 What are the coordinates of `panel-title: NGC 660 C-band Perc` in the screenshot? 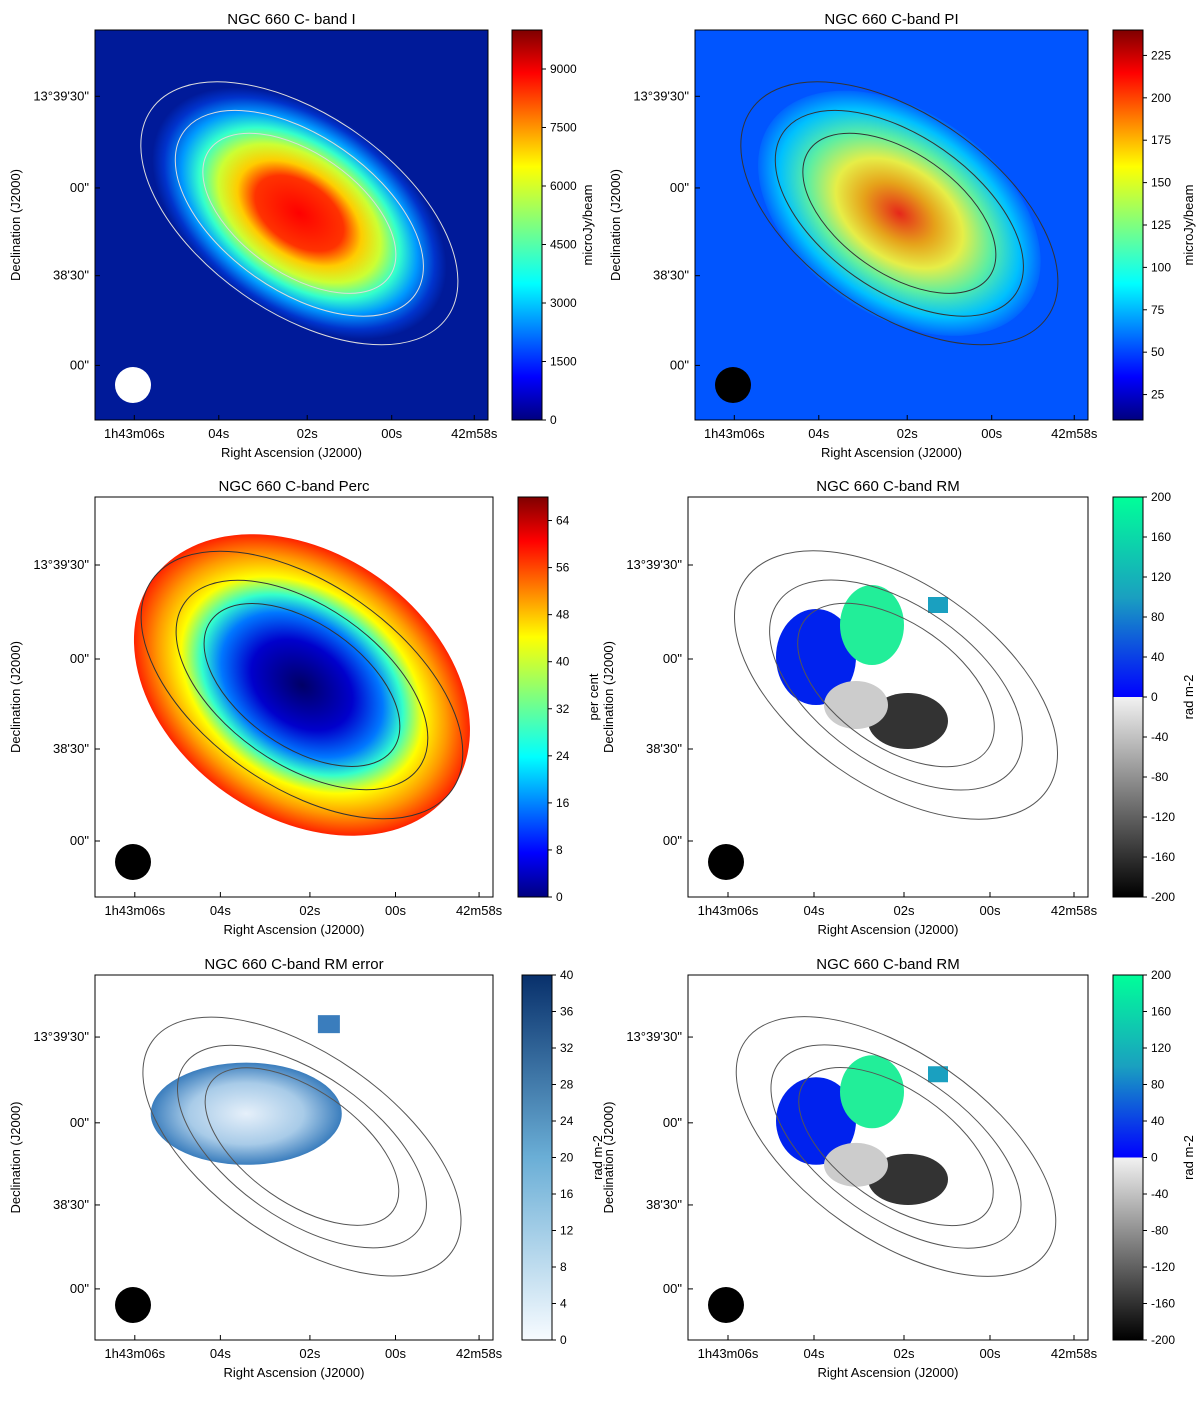 It's located at (294, 486).